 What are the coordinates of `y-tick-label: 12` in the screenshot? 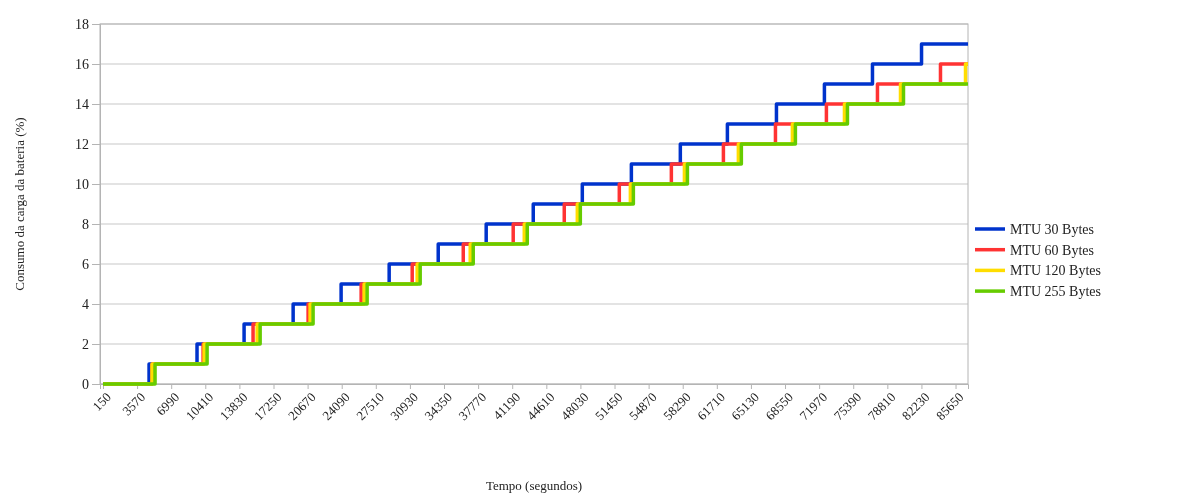 It's located at (82, 144).